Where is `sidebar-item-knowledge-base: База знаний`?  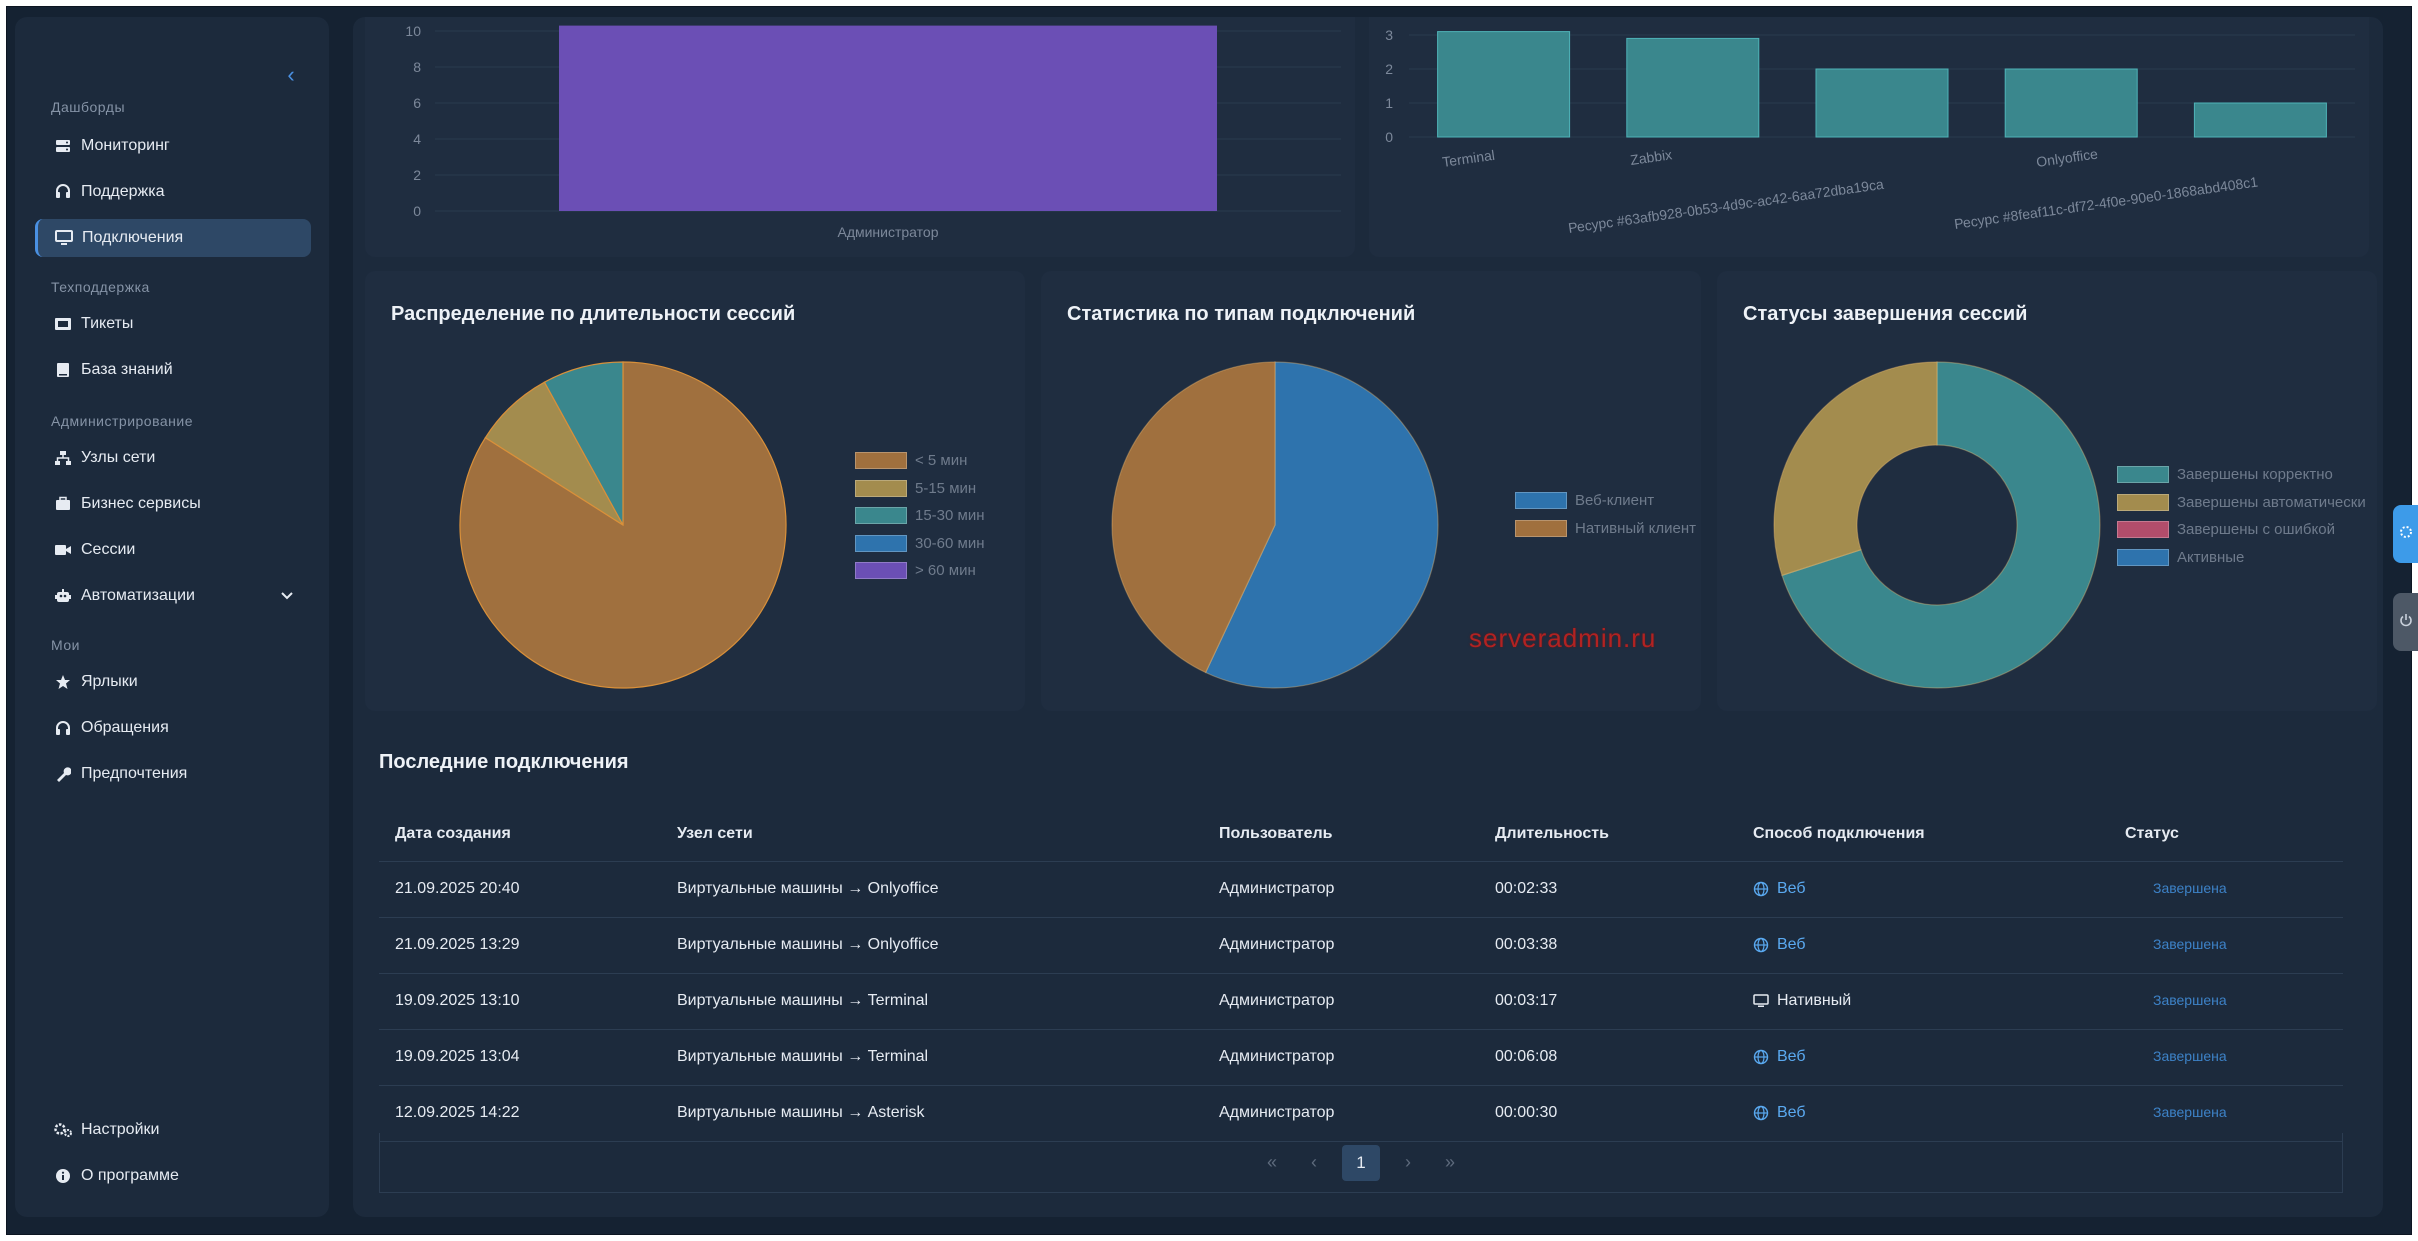
sidebar-item-knowledge-base: База знаний is located at coordinates (173, 370).